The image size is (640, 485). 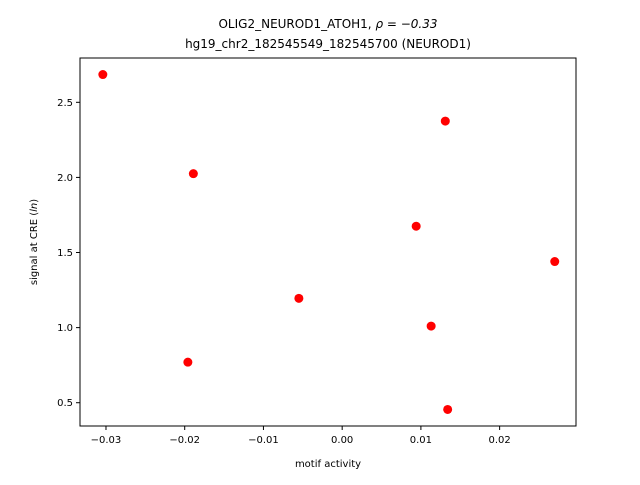 I want to click on y-axis-label: signal at CRE (ln), so click(x=34, y=242).